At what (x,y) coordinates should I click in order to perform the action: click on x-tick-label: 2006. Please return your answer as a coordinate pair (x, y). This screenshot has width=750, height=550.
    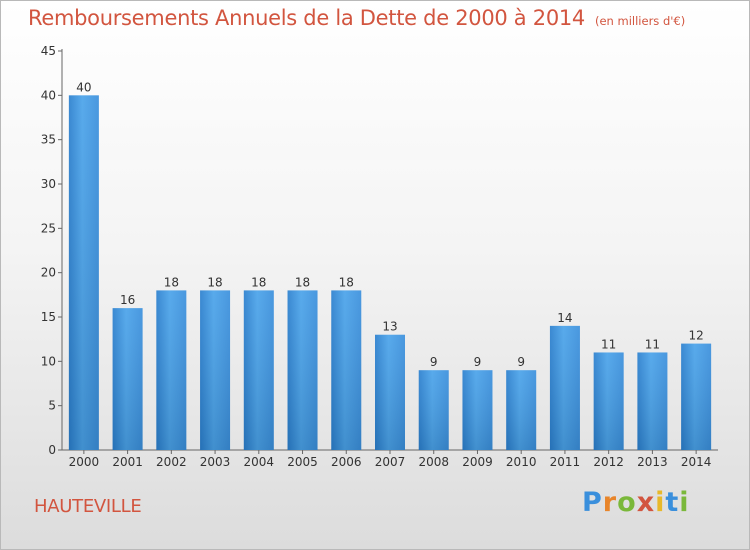
    Looking at the image, I should click on (346, 462).